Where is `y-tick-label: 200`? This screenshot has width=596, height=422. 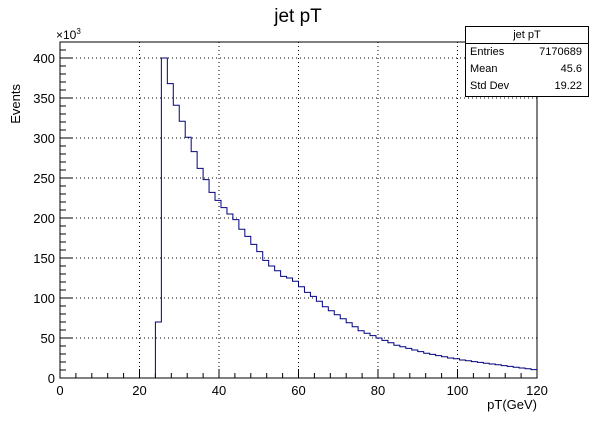
y-tick-label: 200 is located at coordinates (44, 218).